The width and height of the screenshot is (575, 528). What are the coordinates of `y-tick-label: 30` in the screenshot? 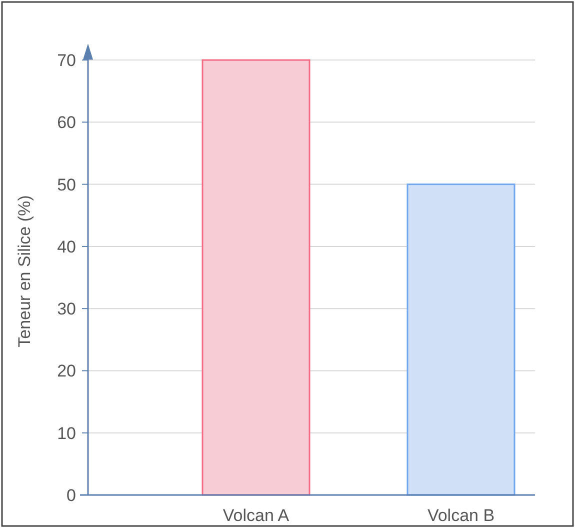 It's located at (66, 309).